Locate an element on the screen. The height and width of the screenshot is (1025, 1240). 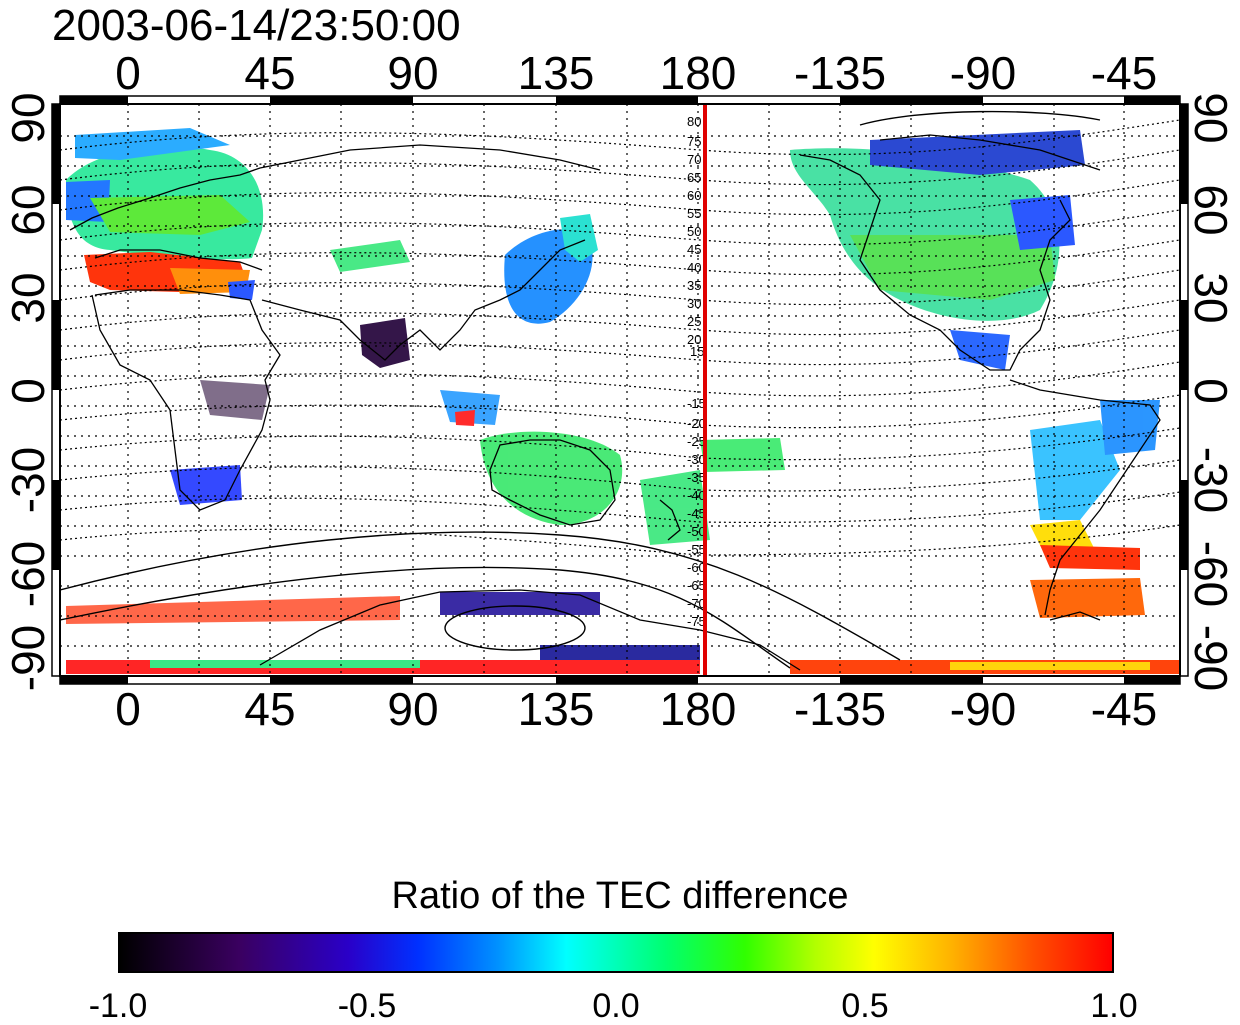
tec-region-south-america is located at coordinates (1075, 470).